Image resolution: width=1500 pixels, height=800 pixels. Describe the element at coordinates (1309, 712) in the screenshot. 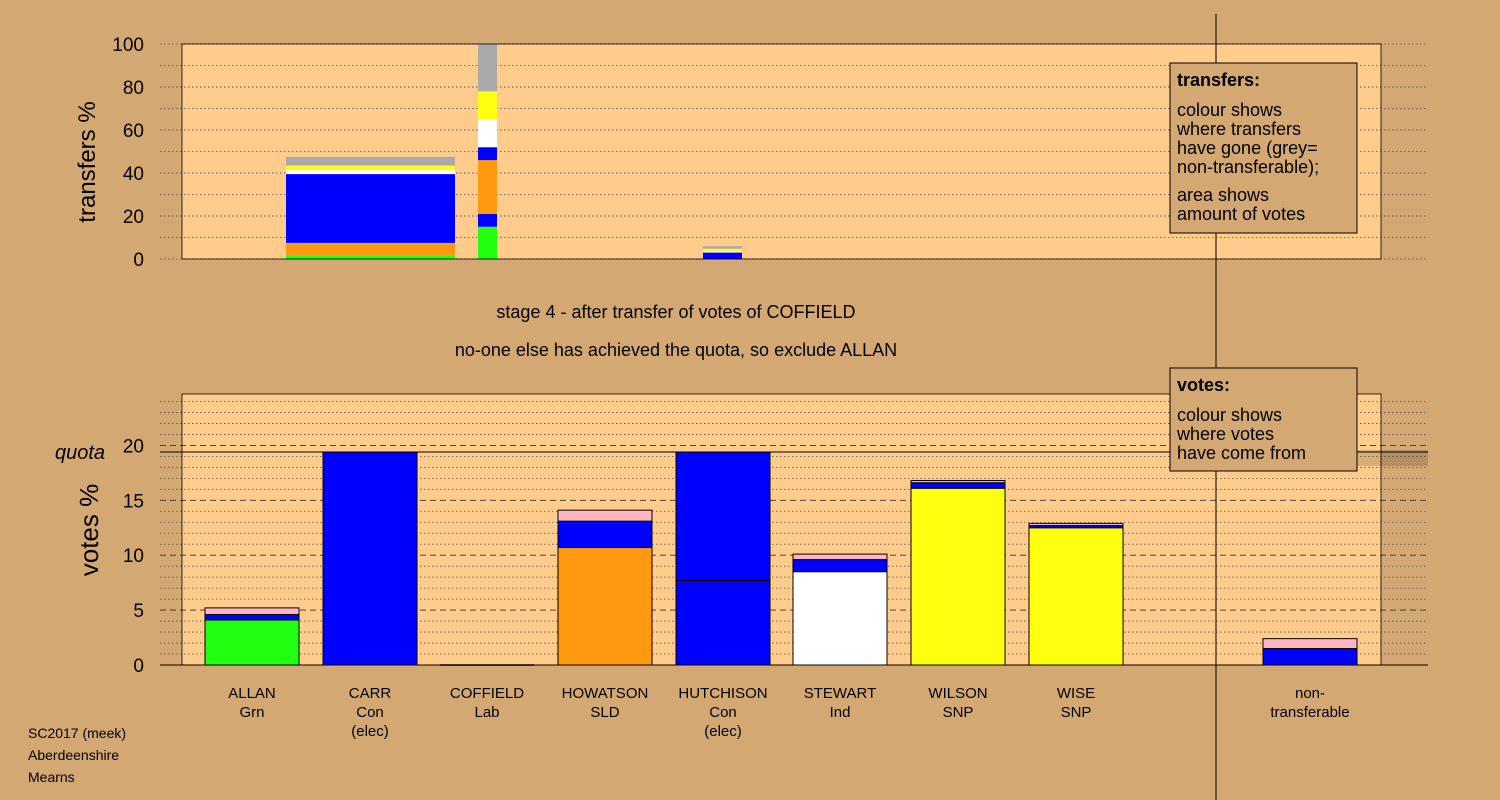

I see `candidate-label: transferable` at that location.